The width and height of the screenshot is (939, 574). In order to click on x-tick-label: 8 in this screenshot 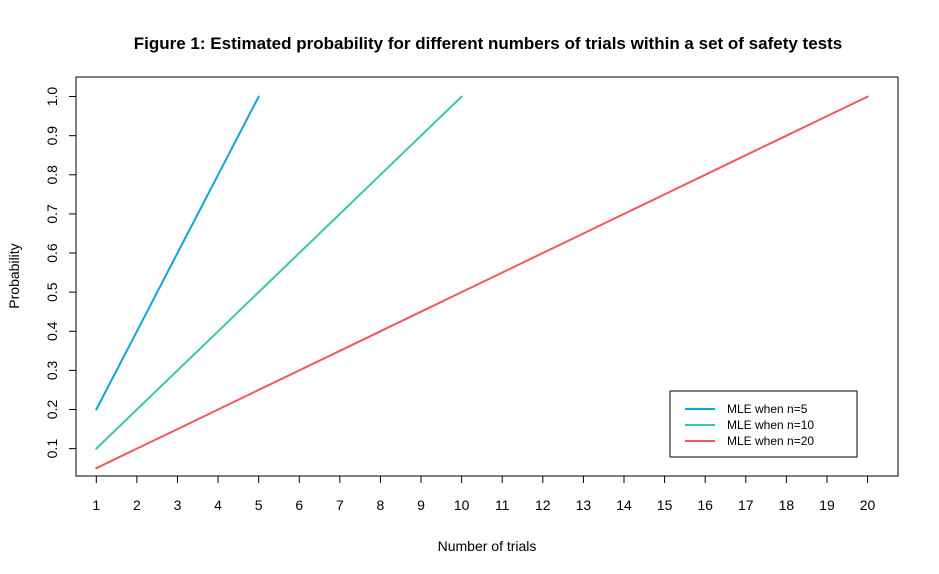, I will do `click(381, 505)`.